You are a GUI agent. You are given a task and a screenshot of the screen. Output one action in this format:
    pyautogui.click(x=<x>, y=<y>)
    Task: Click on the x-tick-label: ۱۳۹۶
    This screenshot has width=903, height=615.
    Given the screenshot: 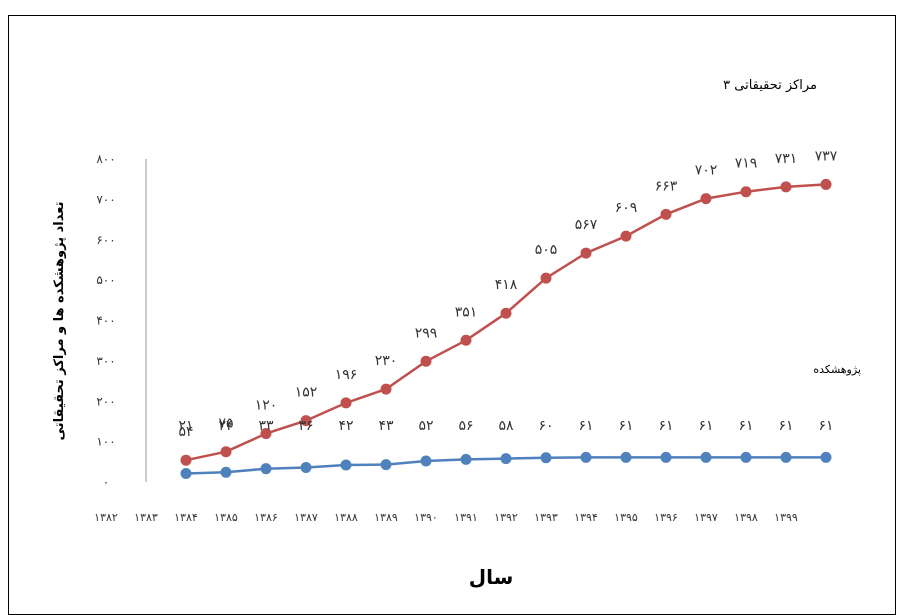 What is the action you would take?
    pyautogui.click(x=666, y=517)
    